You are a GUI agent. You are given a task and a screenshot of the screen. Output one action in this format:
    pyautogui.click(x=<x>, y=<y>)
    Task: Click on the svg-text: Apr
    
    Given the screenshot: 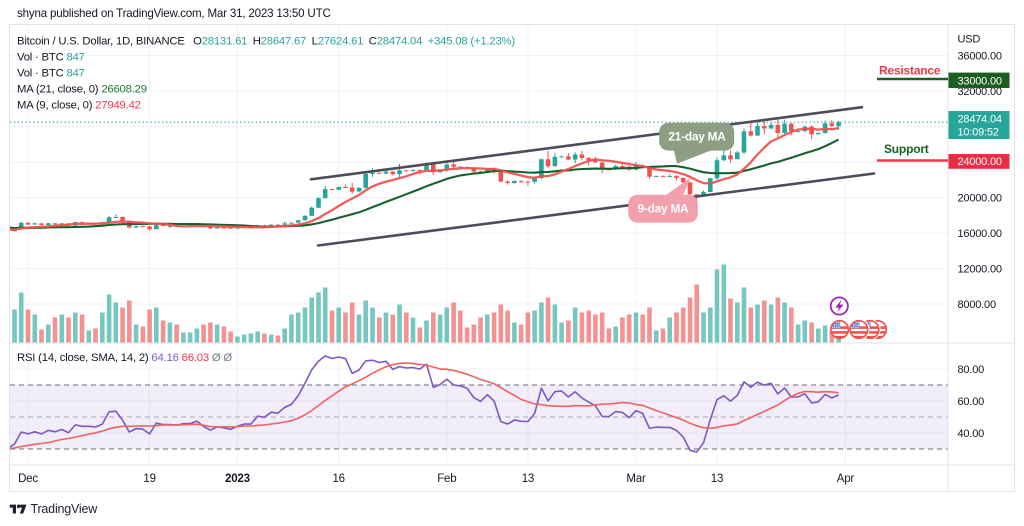 What is the action you would take?
    pyautogui.click(x=846, y=479)
    